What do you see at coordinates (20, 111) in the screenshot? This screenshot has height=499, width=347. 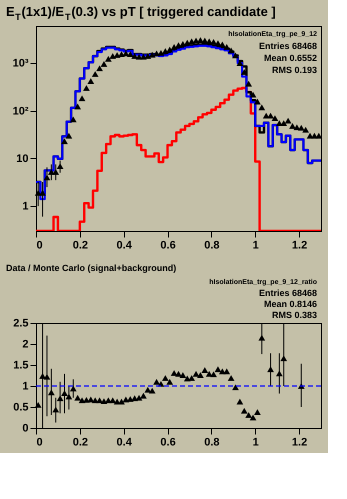 I see `y-tick-label: 10²` at bounding box center [20, 111].